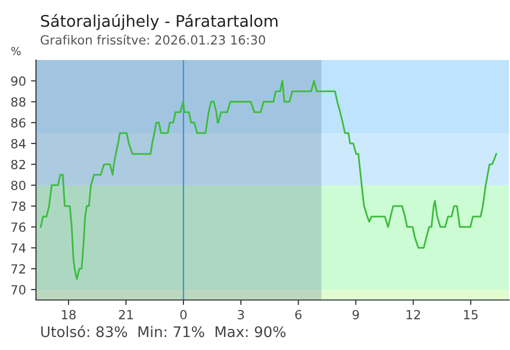 The image size is (510, 350). I want to click on y-tick-label: 84, so click(18, 143).